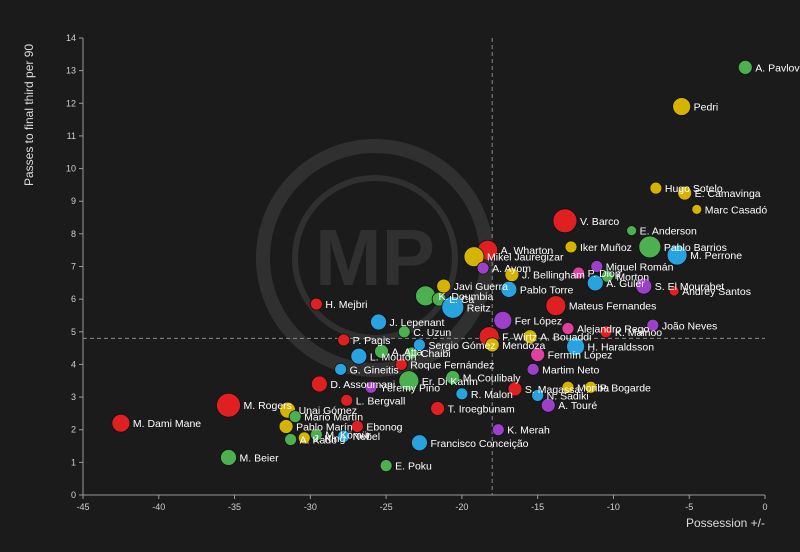 This screenshot has height=552, width=800. I want to click on y-tick-label: 12, so click(71, 103).